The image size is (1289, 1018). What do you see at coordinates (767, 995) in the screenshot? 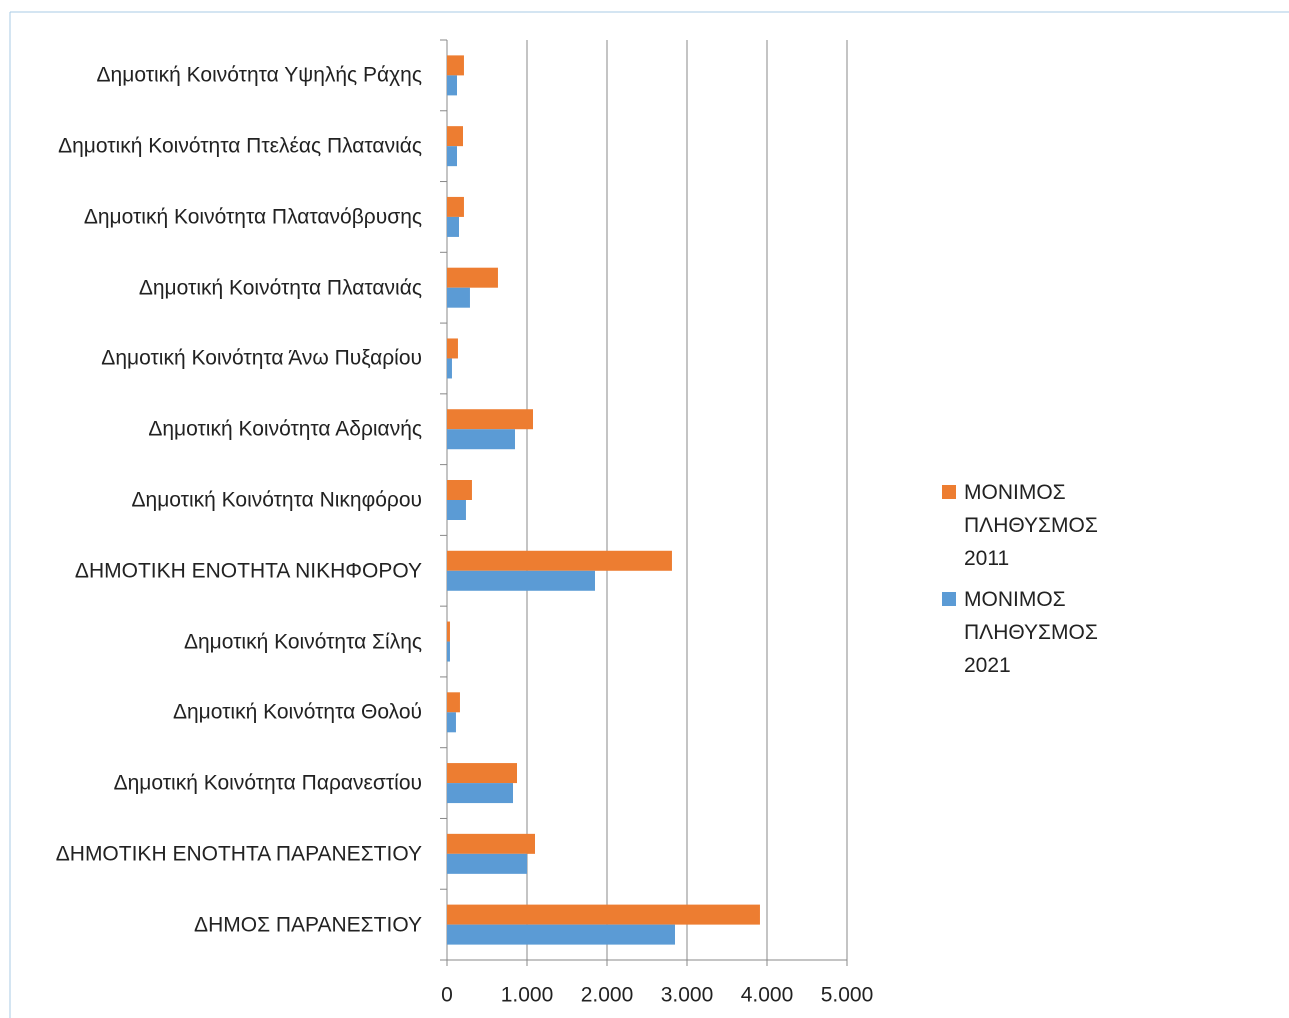
I see `x-tick-label: 4.000` at bounding box center [767, 995].